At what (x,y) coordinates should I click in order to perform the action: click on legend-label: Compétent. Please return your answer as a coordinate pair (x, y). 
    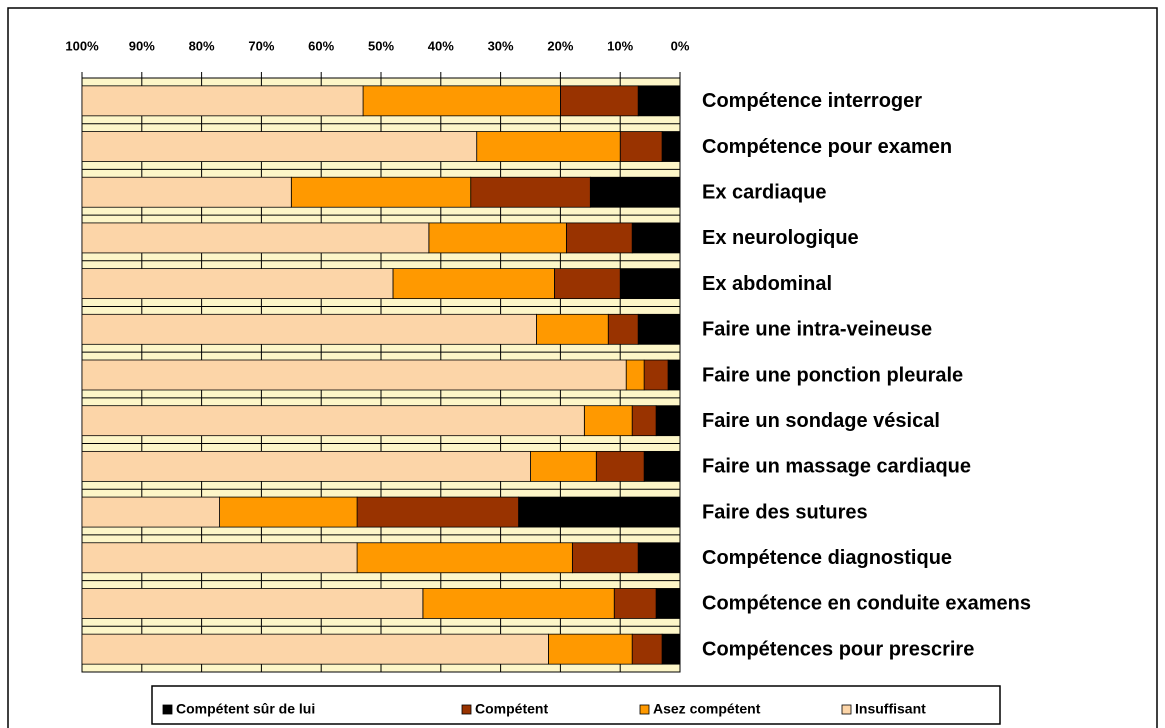
    Looking at the image, I should click on (511, 709).